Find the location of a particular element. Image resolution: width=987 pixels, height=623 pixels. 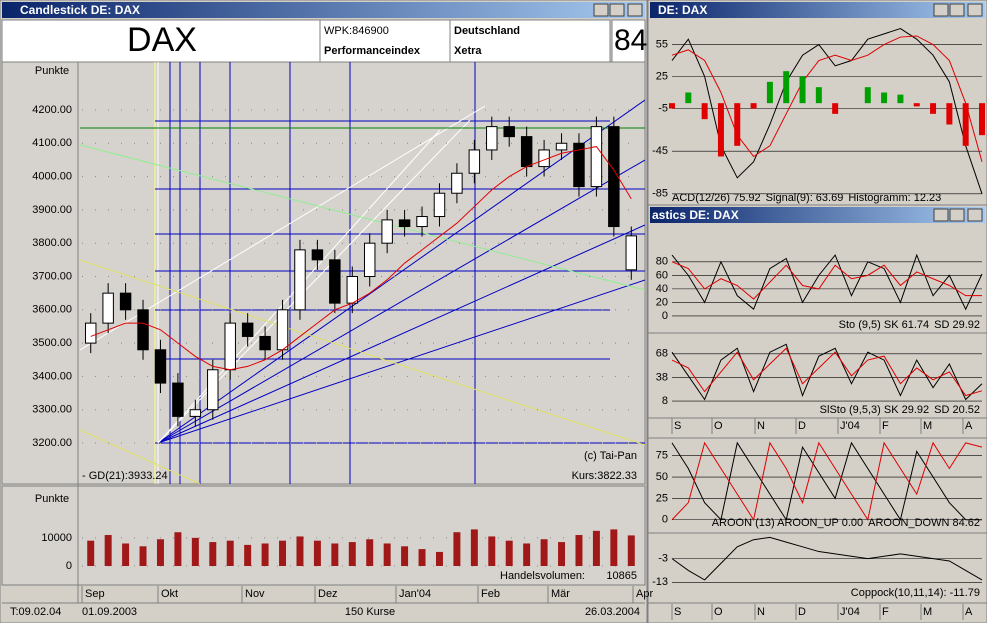

window-title: Candlestick DE: DAX is located at coordinates (80, 10).